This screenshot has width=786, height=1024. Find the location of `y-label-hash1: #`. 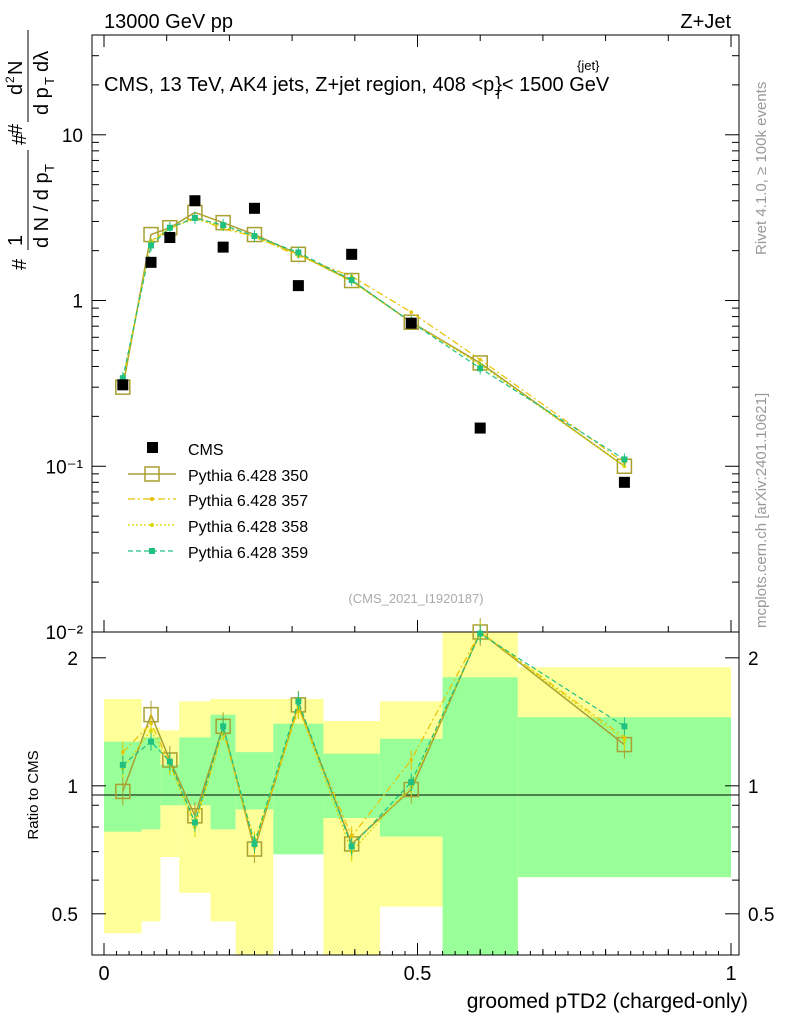

y-label-hash1: # is located at coordinates (20, 264).